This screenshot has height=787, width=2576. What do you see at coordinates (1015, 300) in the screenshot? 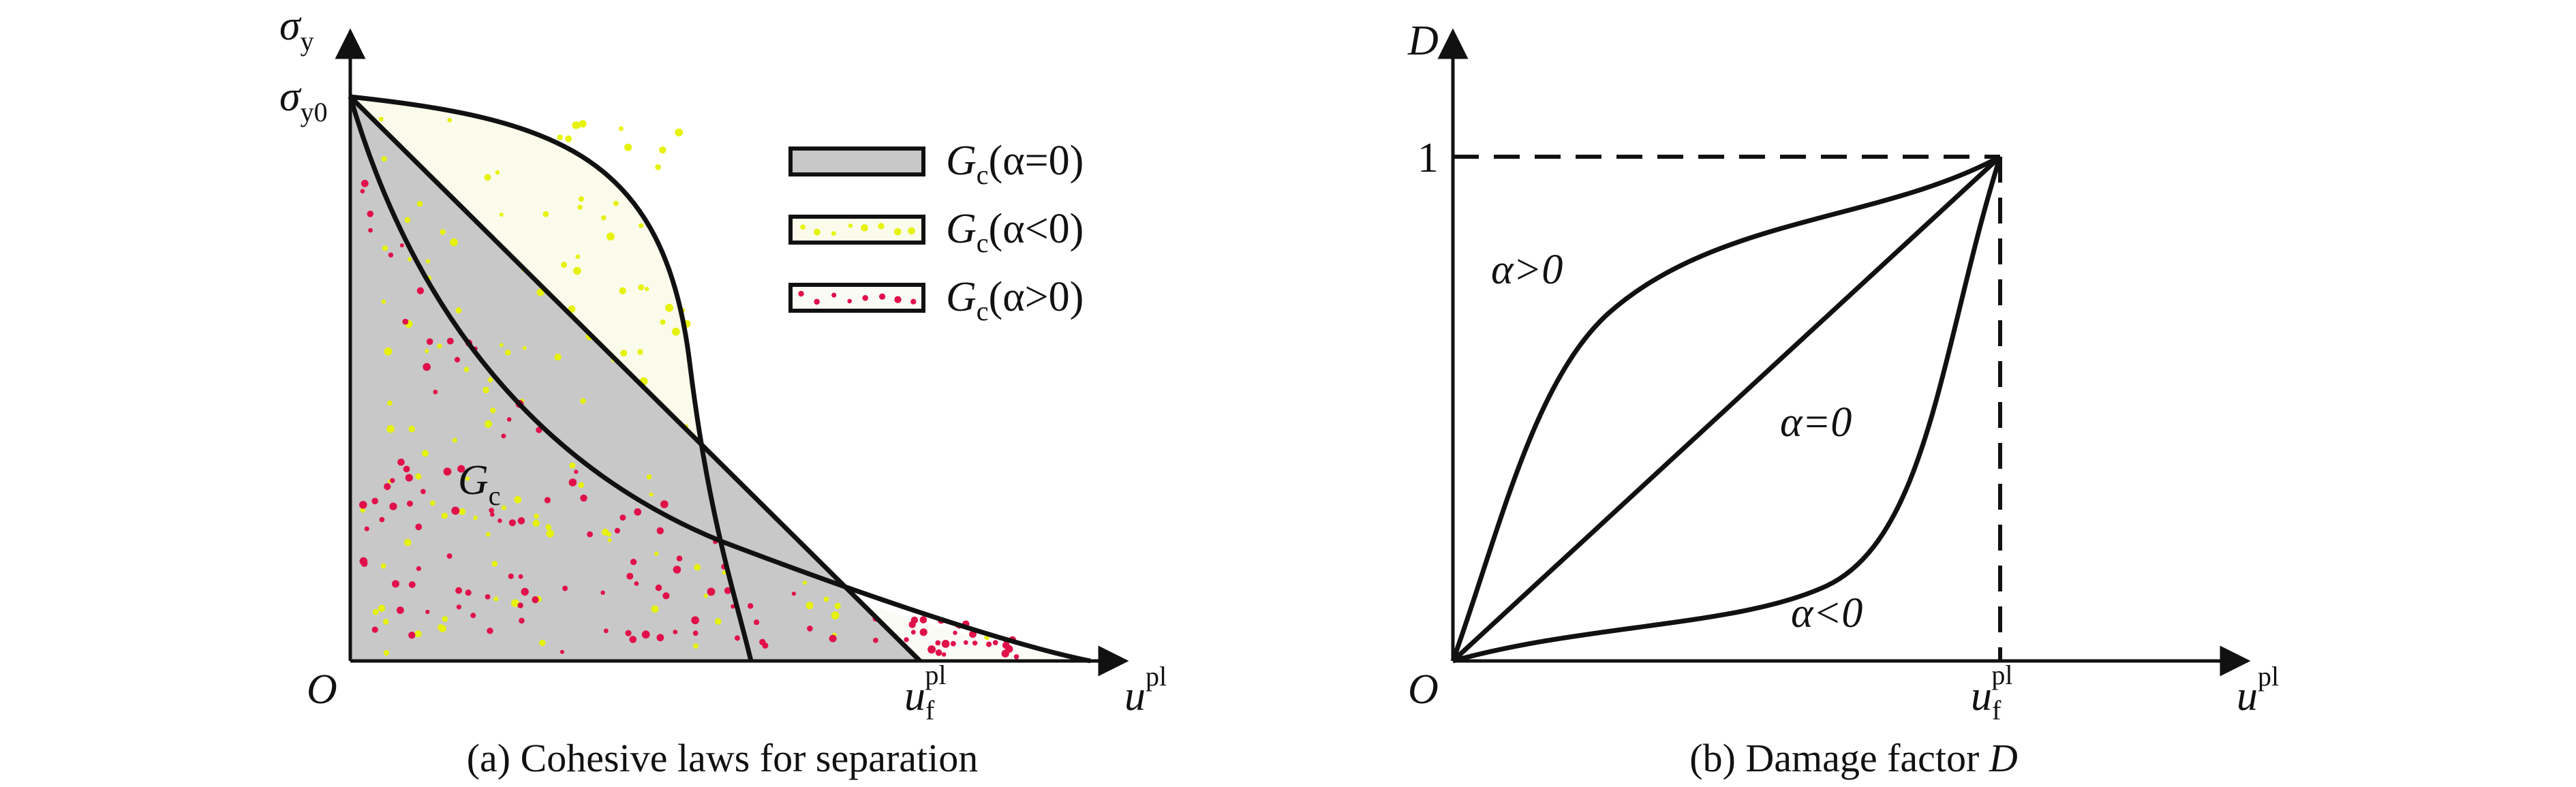
I see `legend-label: Gc(α>0)` at bounding box center [1015, 300].